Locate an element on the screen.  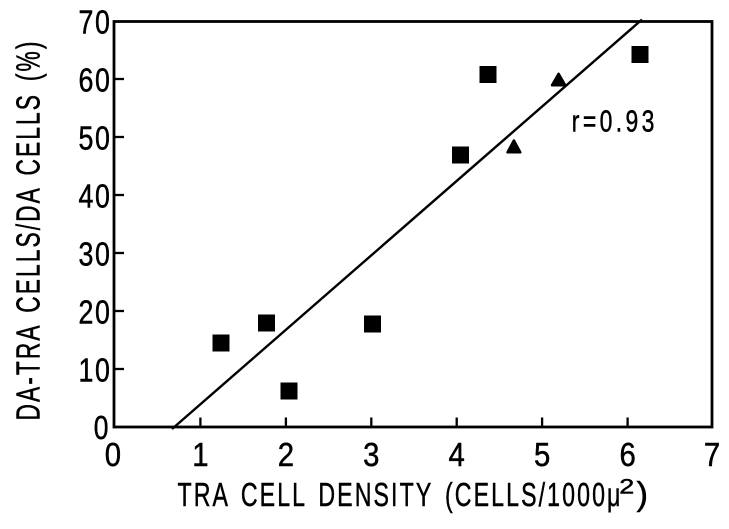
svg-text: 40 is located at coordinates (95, 196).